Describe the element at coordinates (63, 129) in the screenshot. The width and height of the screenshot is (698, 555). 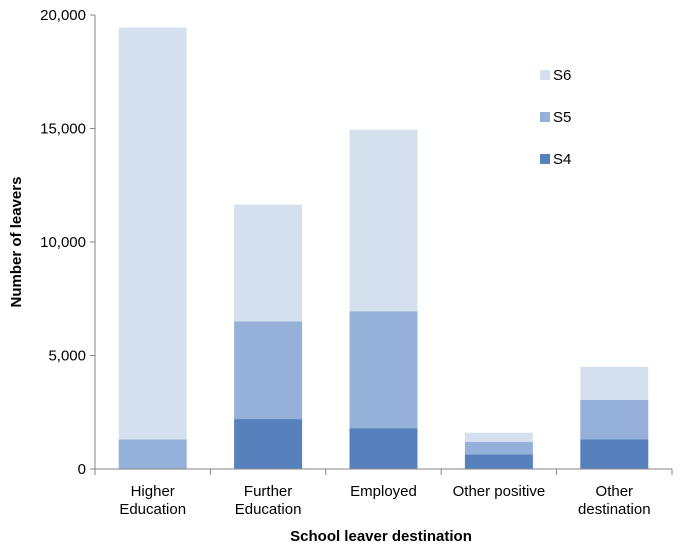
I see `y-tick-label: 15,000` at that location.